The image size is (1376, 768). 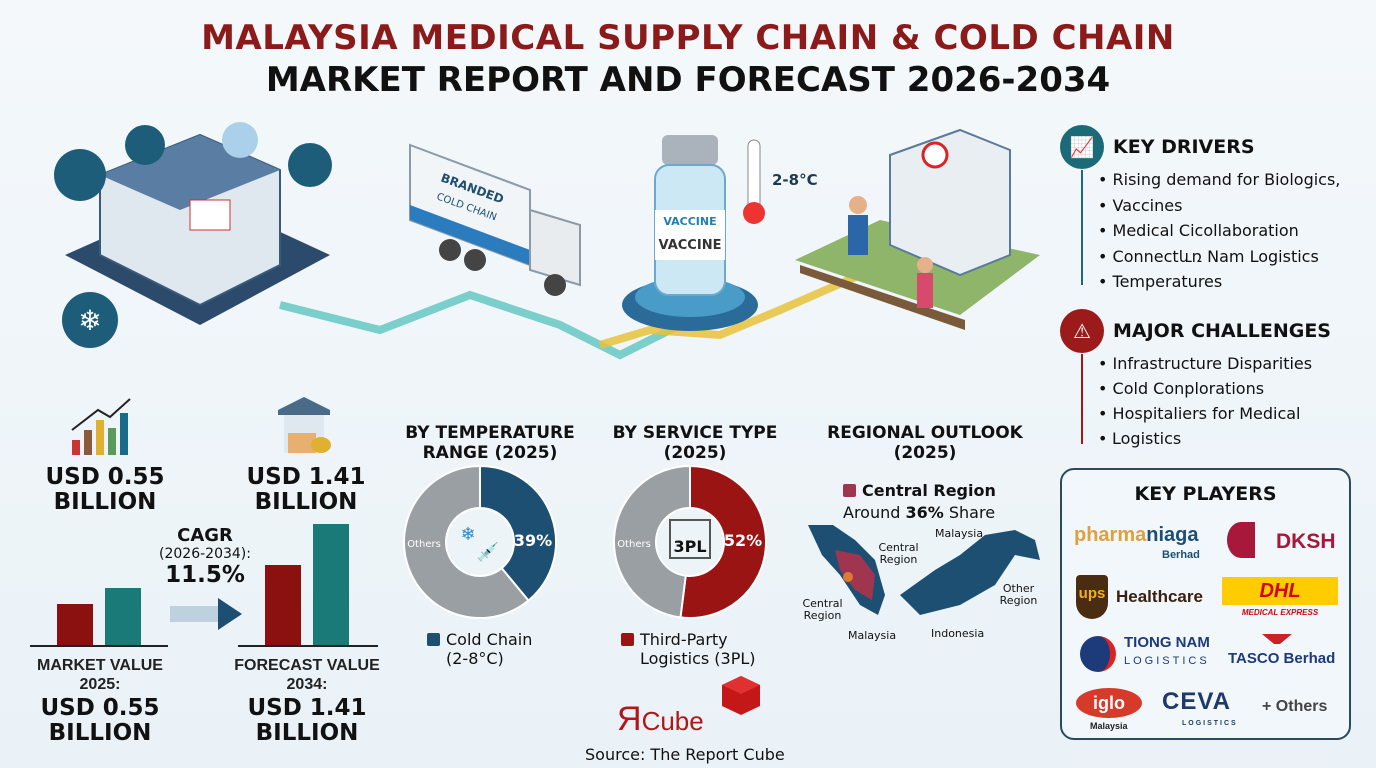 I want to click on syringe-icon: 💉, so click(x=488, y=552).